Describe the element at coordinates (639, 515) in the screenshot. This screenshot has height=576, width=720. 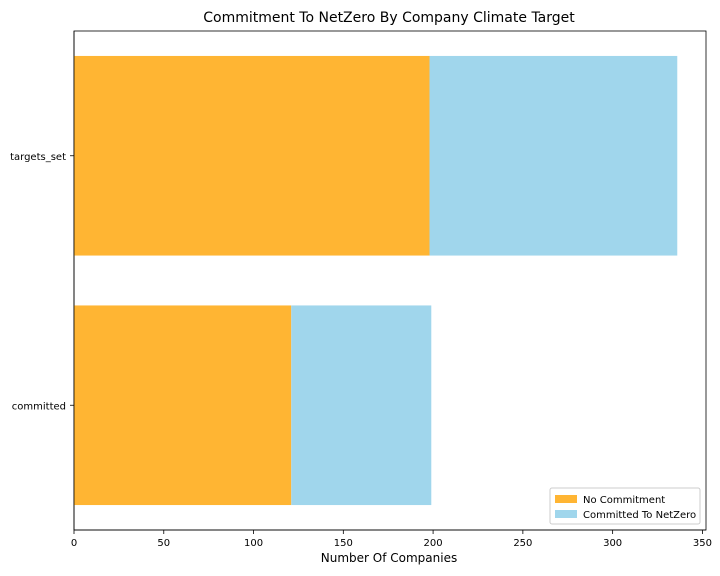
I see `legend-label: Committed To NetZero` at that location.